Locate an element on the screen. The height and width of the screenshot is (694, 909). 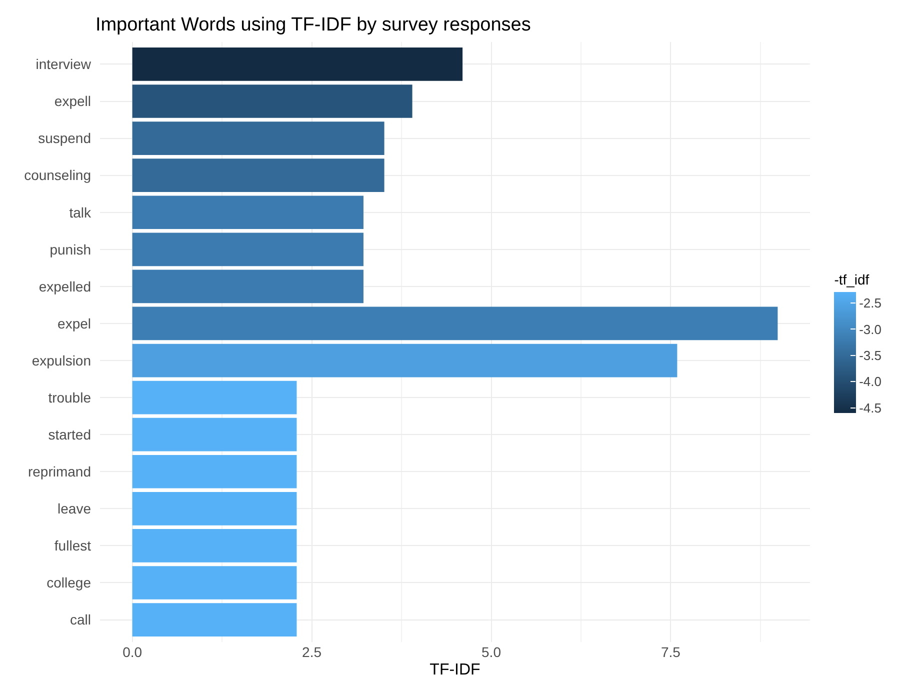
y-tick-label: counseling is located at coordinates (57, 175).